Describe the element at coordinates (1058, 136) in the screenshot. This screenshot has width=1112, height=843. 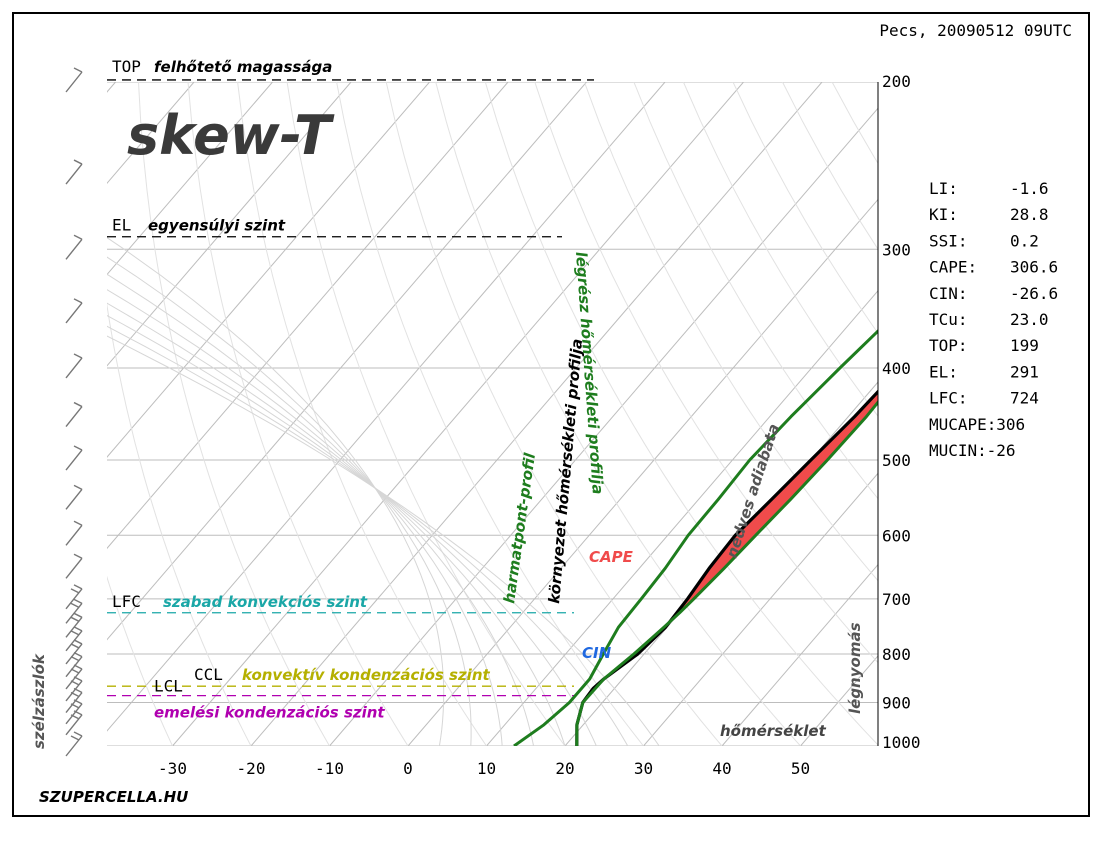
I see `upper-negative-area` at that location.